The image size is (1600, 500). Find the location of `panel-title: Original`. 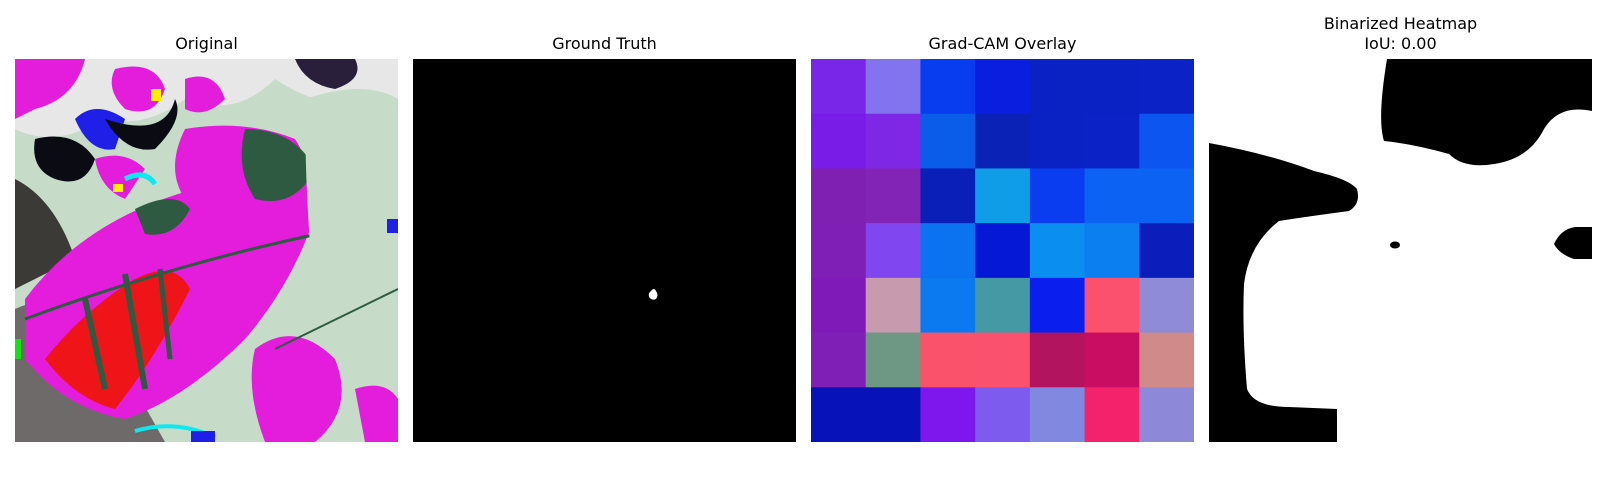

panel-title: Original is located at coordinates (206, 43).